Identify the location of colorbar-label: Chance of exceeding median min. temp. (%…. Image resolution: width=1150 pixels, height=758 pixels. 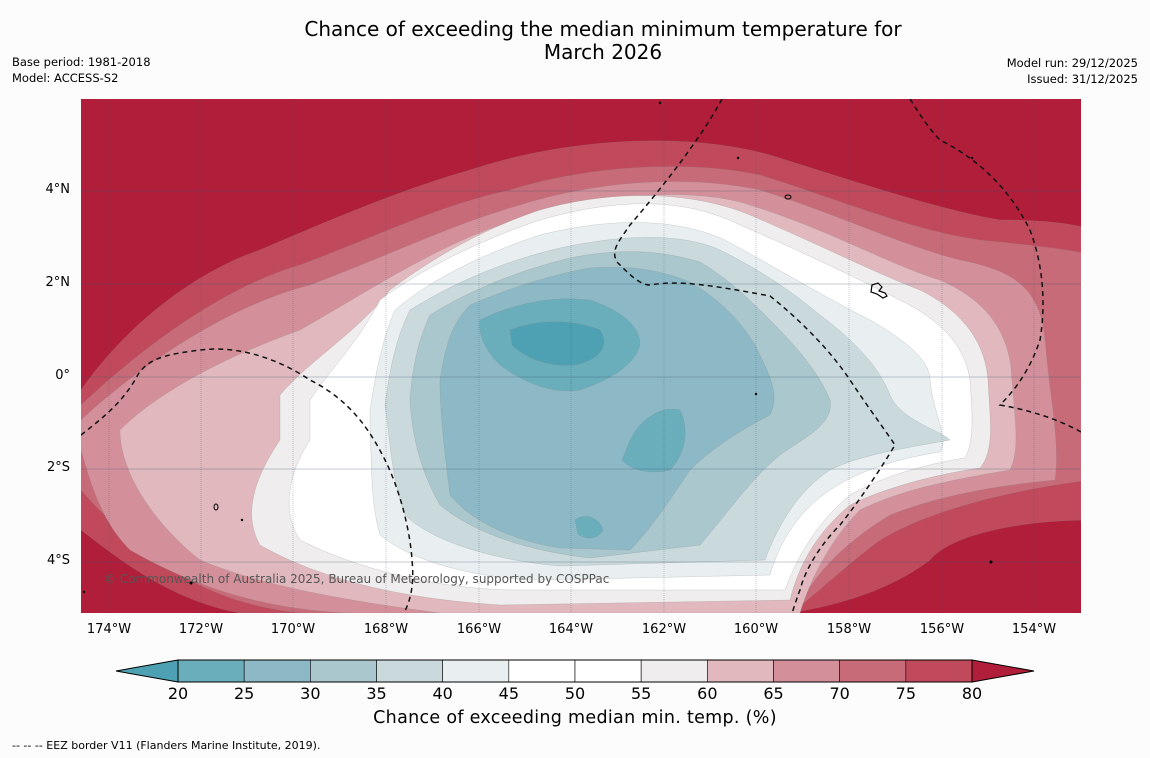
(575, 718).